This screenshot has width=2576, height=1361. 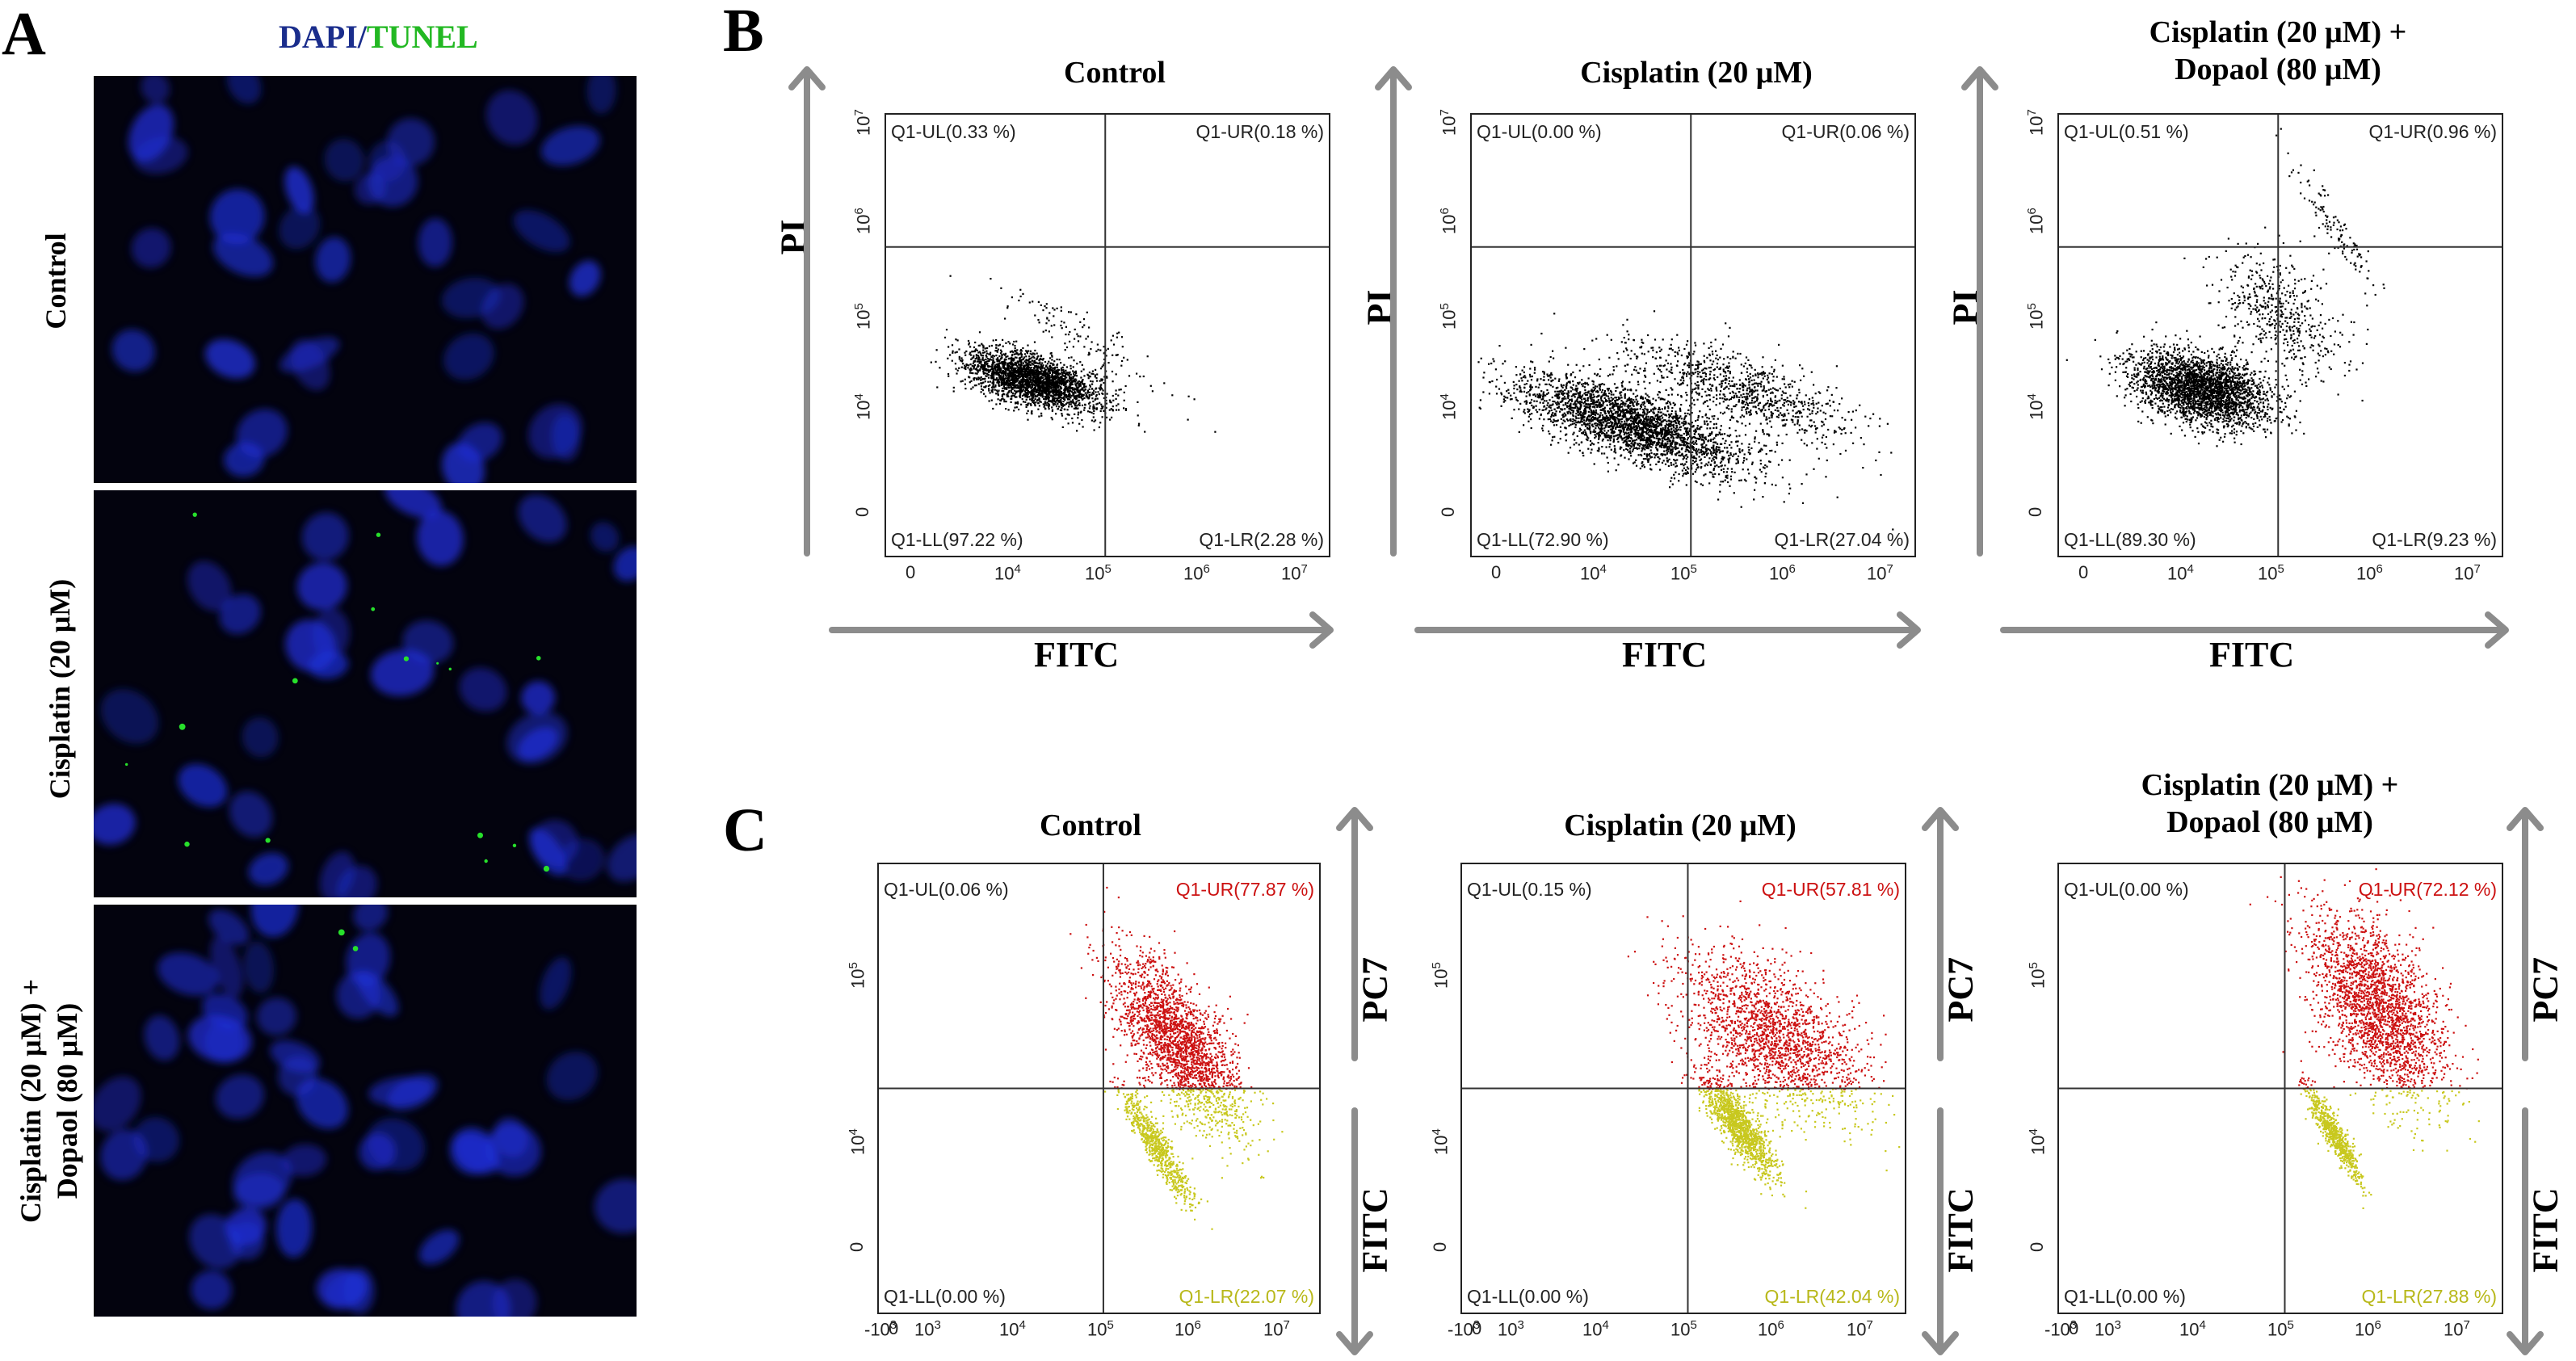 I want to click on quadrant-lr: Q1-LR(9.23 %), so click(x=2434, y=540).